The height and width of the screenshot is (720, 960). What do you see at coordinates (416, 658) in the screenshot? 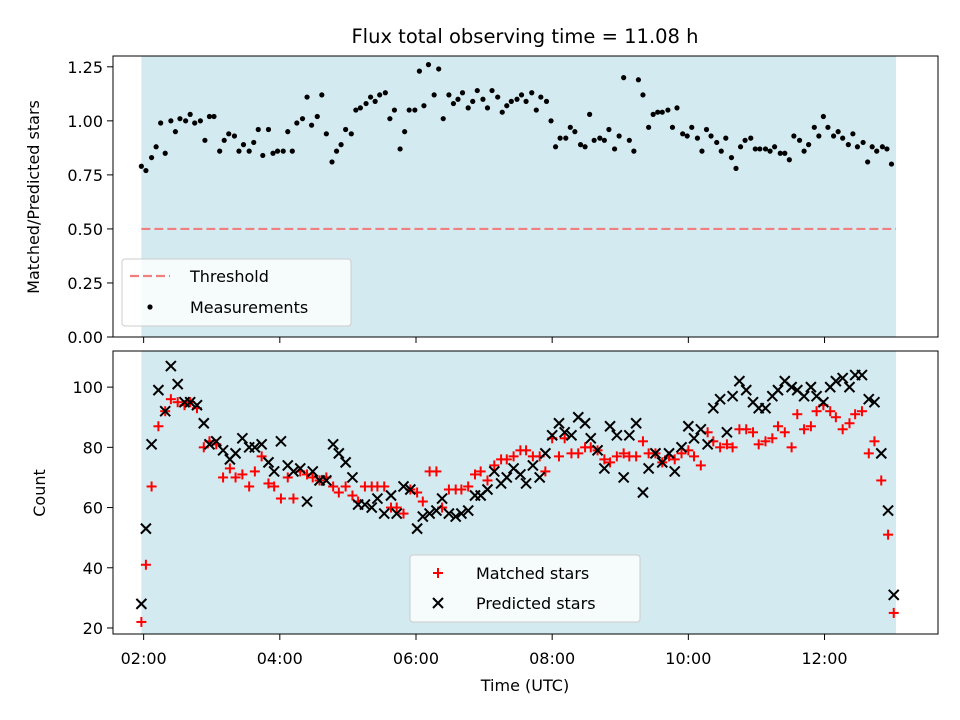
I see `x-tick-label: 06:00` at bounding box center [416, 658].